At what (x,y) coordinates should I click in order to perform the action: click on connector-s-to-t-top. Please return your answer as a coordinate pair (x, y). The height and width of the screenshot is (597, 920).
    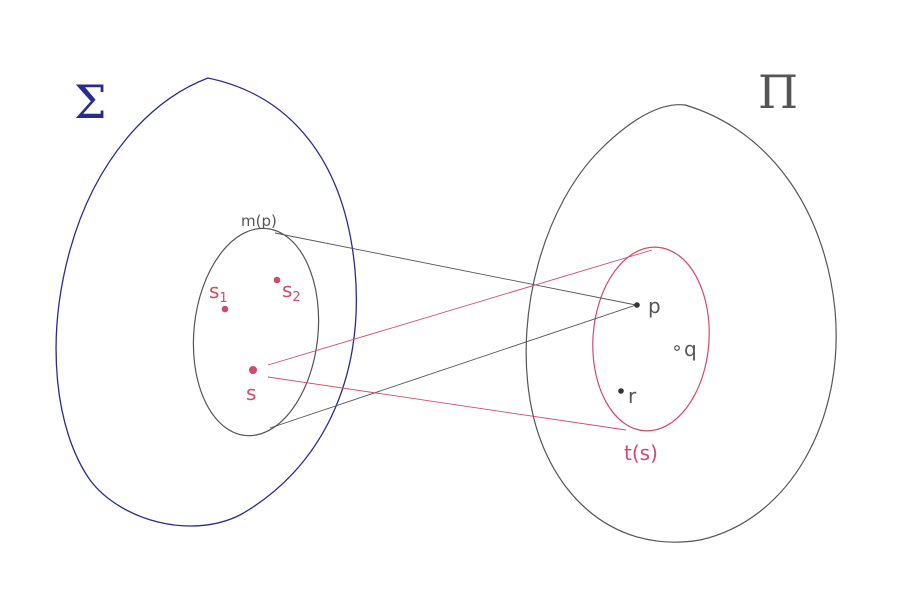
    Looking at the image, I should click on (460, 307).